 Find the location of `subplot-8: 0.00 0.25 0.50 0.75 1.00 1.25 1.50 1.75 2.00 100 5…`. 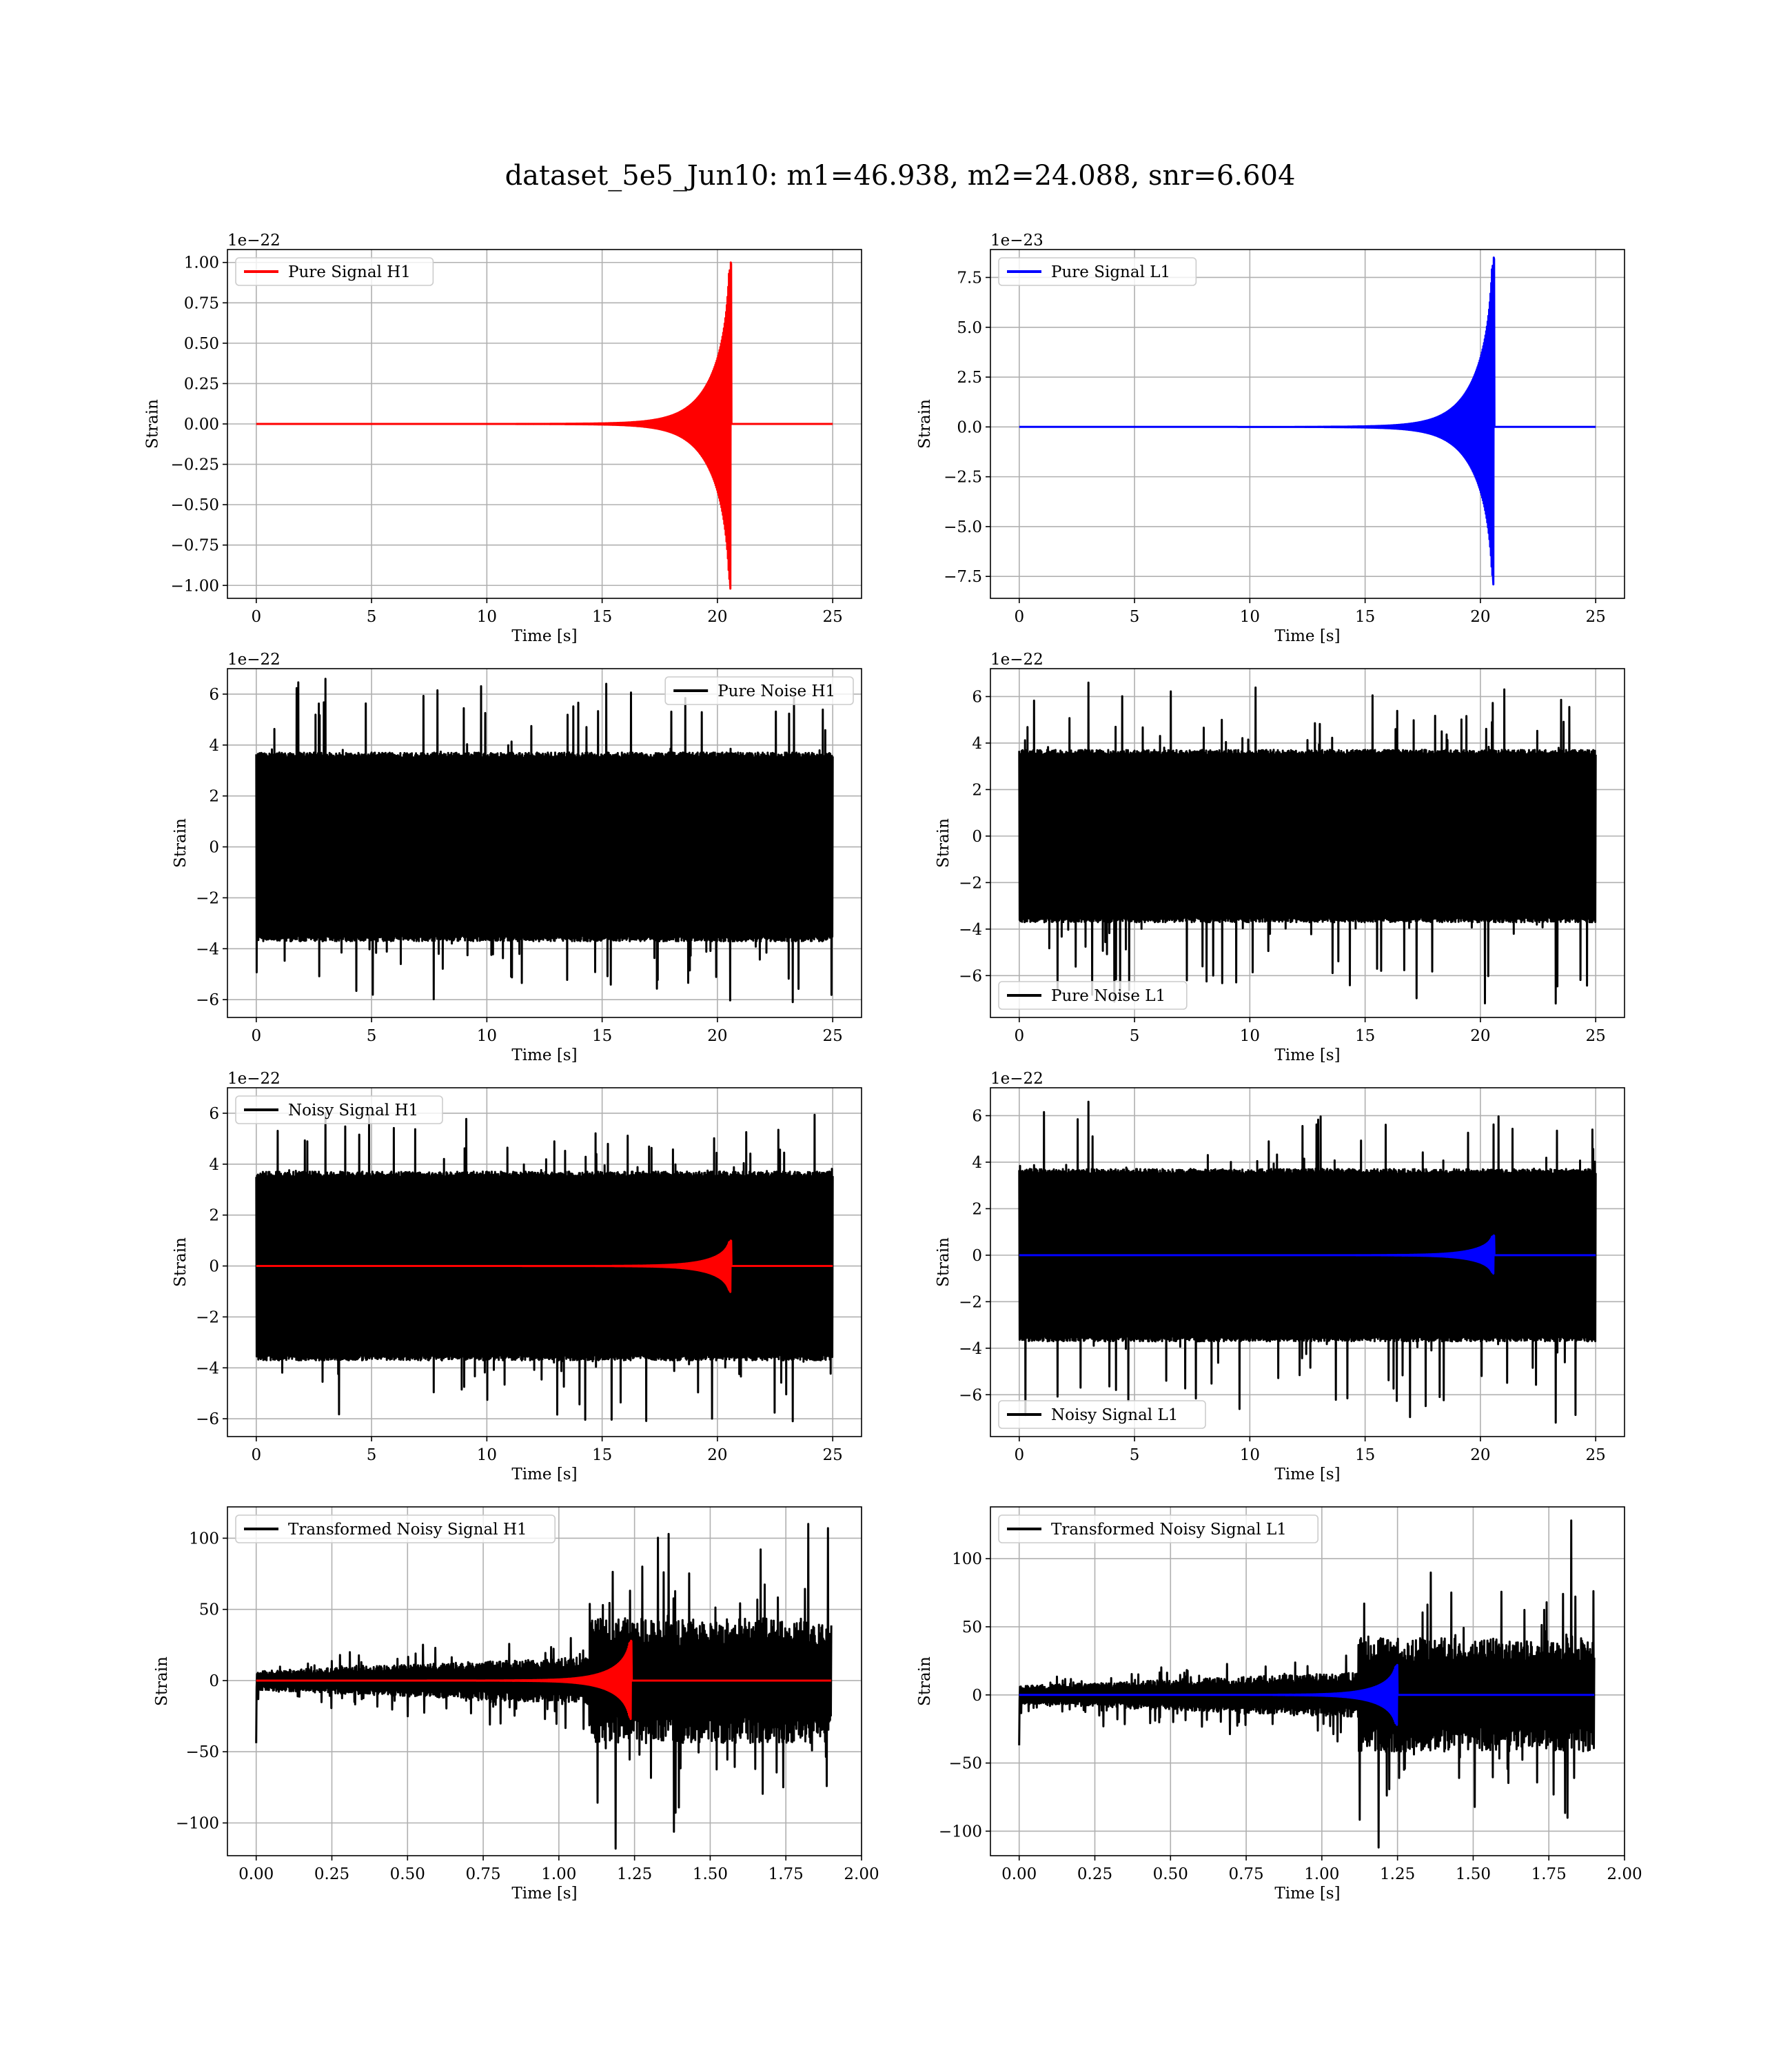

subplot-8: 0.00 0.25 0.50 0.75 1.00 1.25 1.50 1.75 2.00 100 5… is located at coordinates (1279, 1704).